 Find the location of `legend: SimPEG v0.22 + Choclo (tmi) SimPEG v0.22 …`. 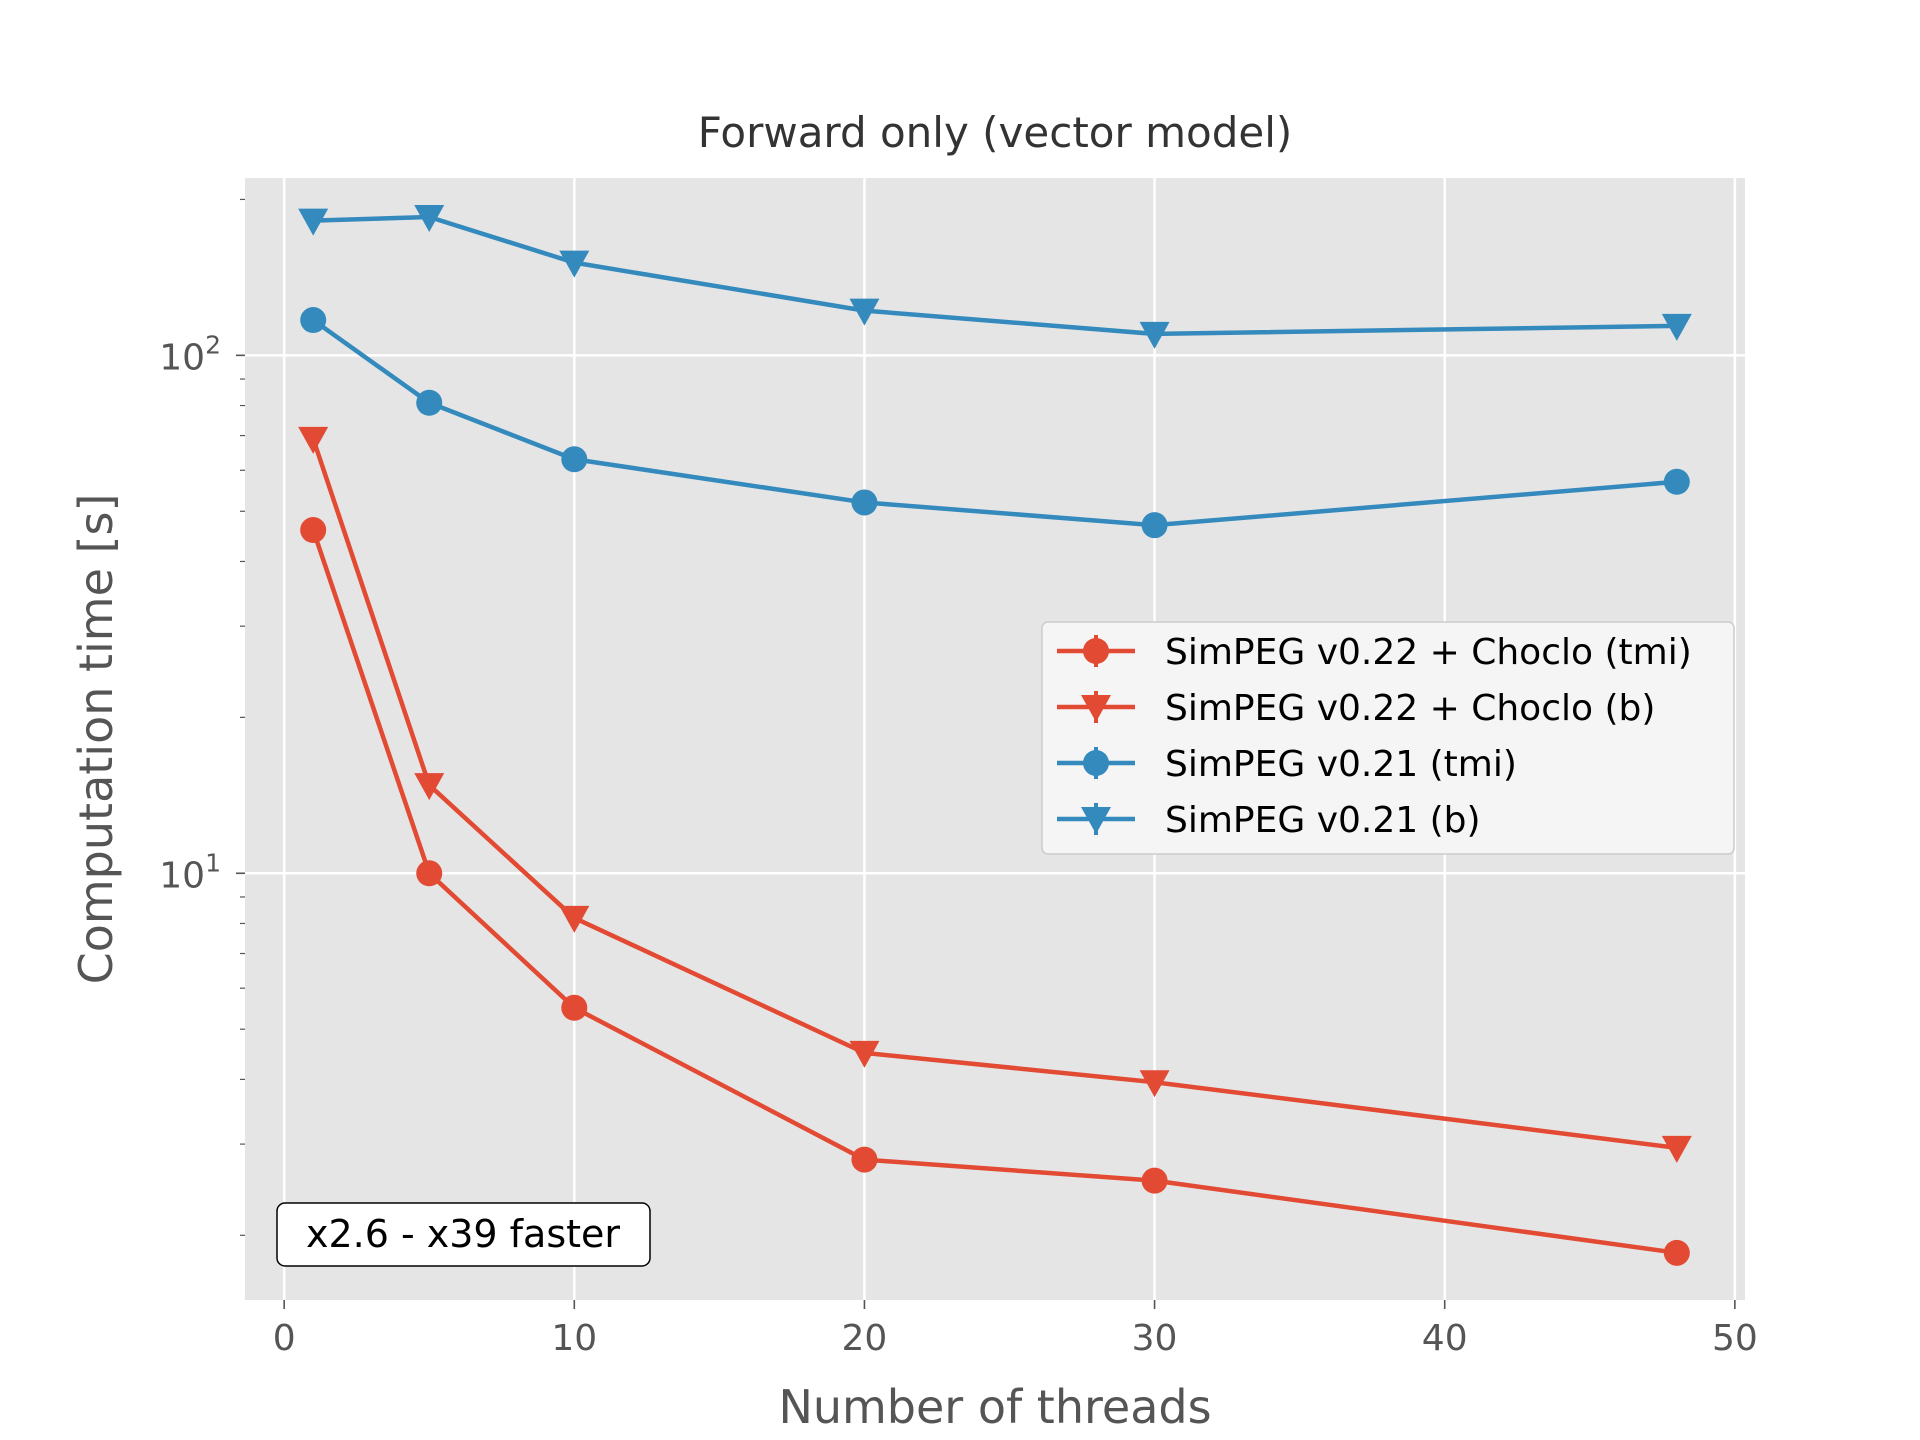

legend: SimPEG v0.22 + Choclo (tmi) SimPEG v0.22 … is located at coordinates (1388, 738).